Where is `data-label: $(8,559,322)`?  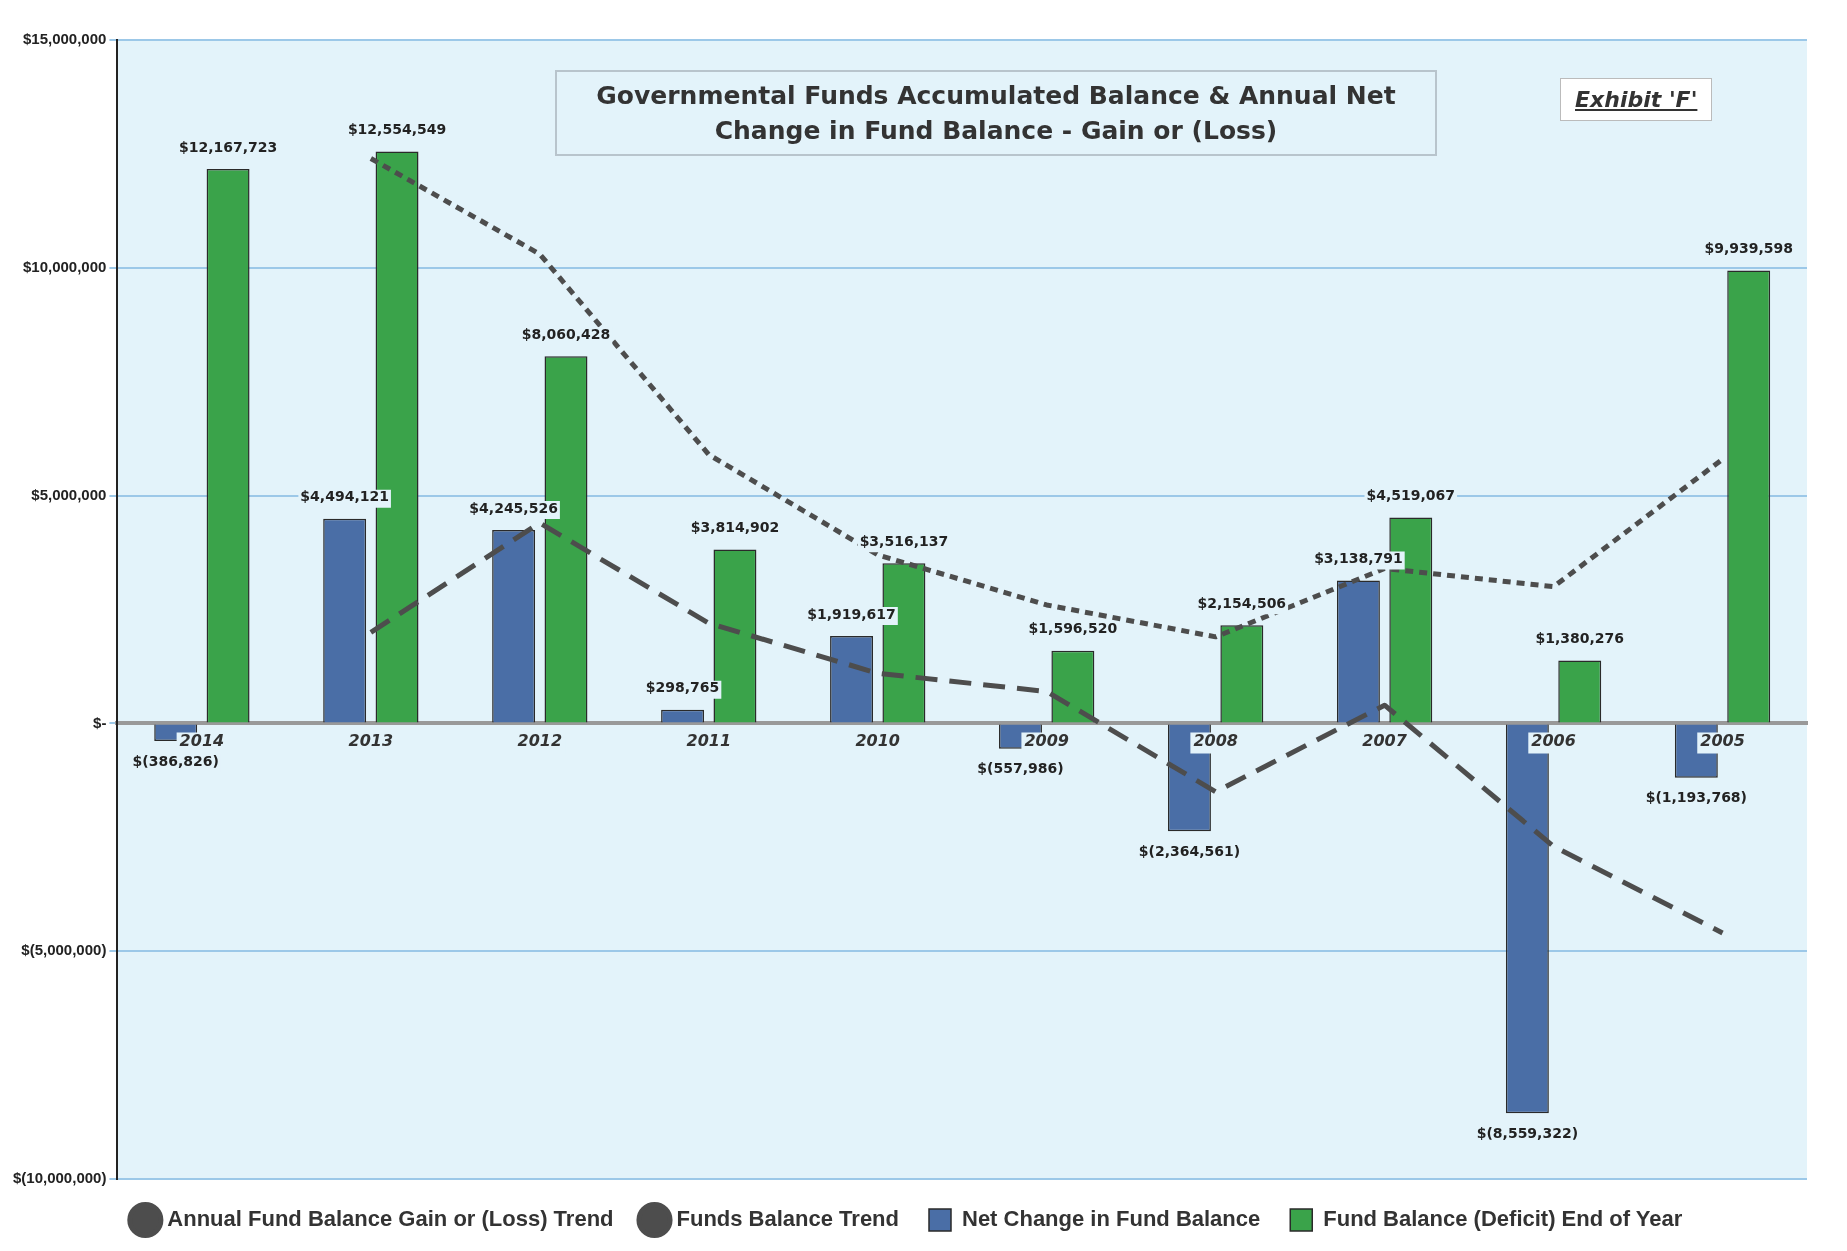
data-label: $(8,559,322) is located at coordinates (1527, 1133).